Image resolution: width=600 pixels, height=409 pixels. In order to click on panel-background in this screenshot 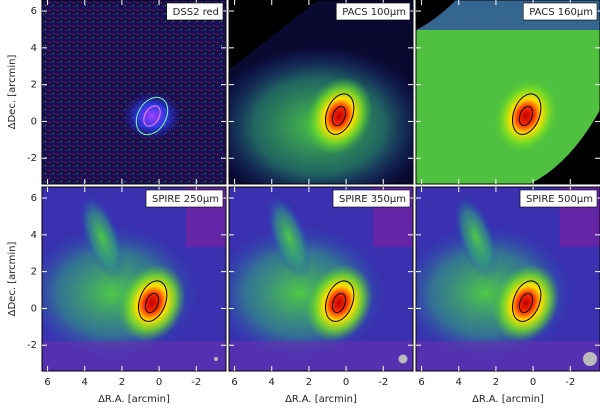, I will do `click(134, 92)`.